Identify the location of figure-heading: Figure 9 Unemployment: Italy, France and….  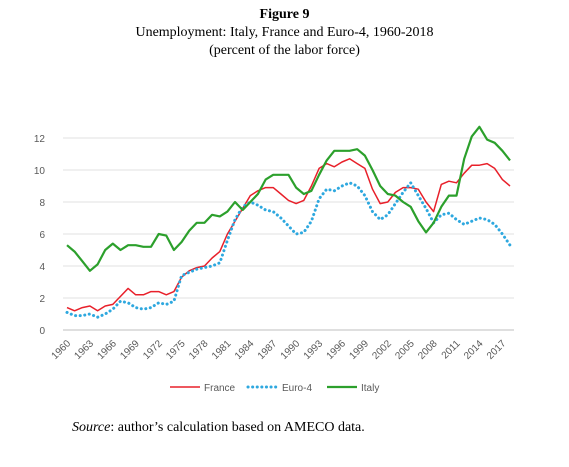
(284, 33).